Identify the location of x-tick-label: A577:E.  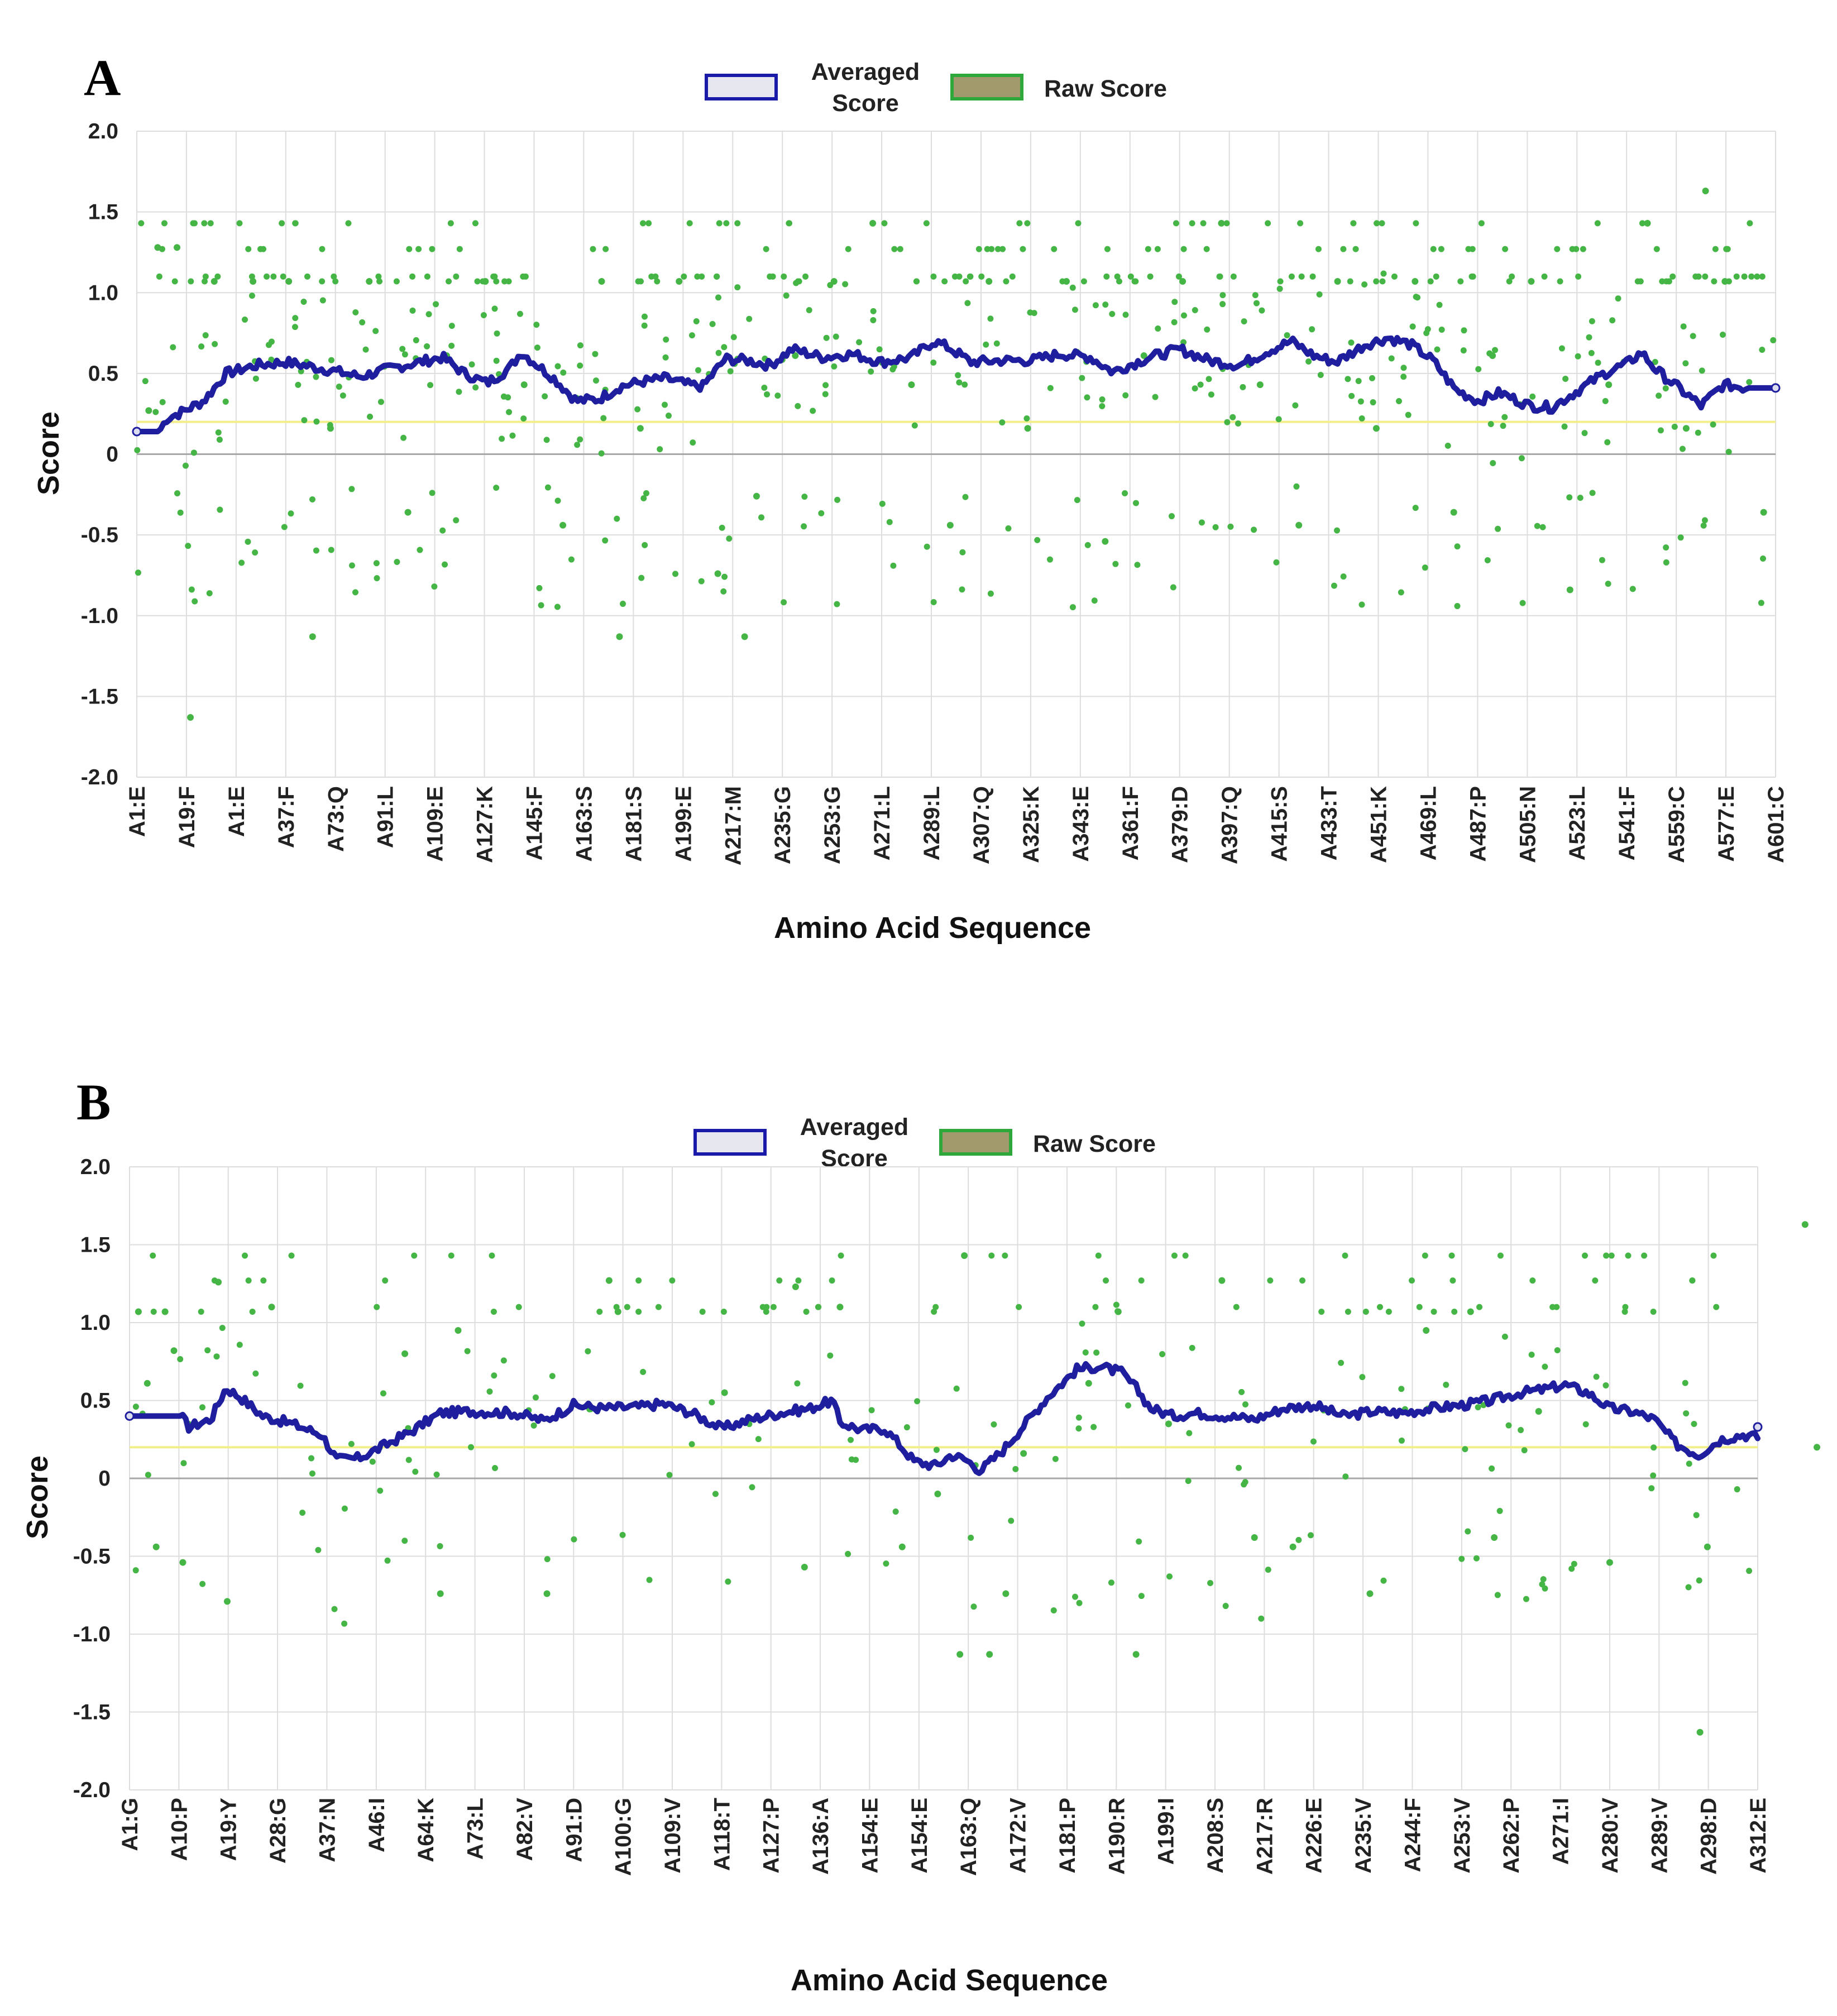
(1727, 824).